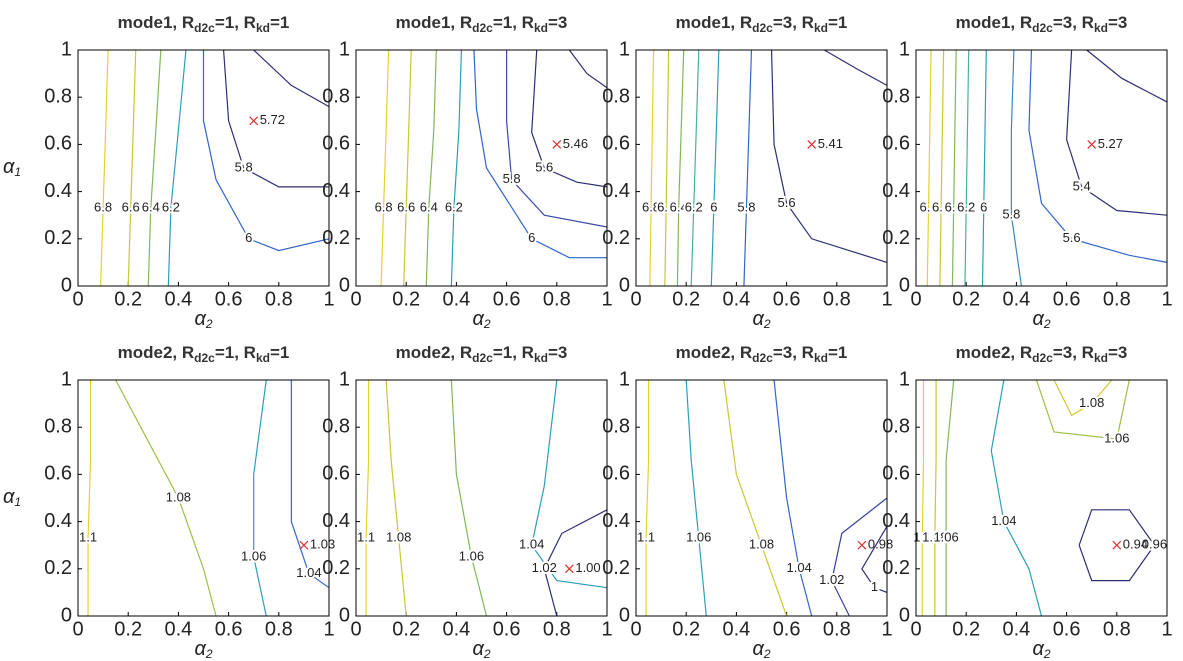 The height and width of the screenshot is (661, 1183). Describe the element at coordinates (831, 579) in the screenshot. I see `contour-label: 1.02` at that location.